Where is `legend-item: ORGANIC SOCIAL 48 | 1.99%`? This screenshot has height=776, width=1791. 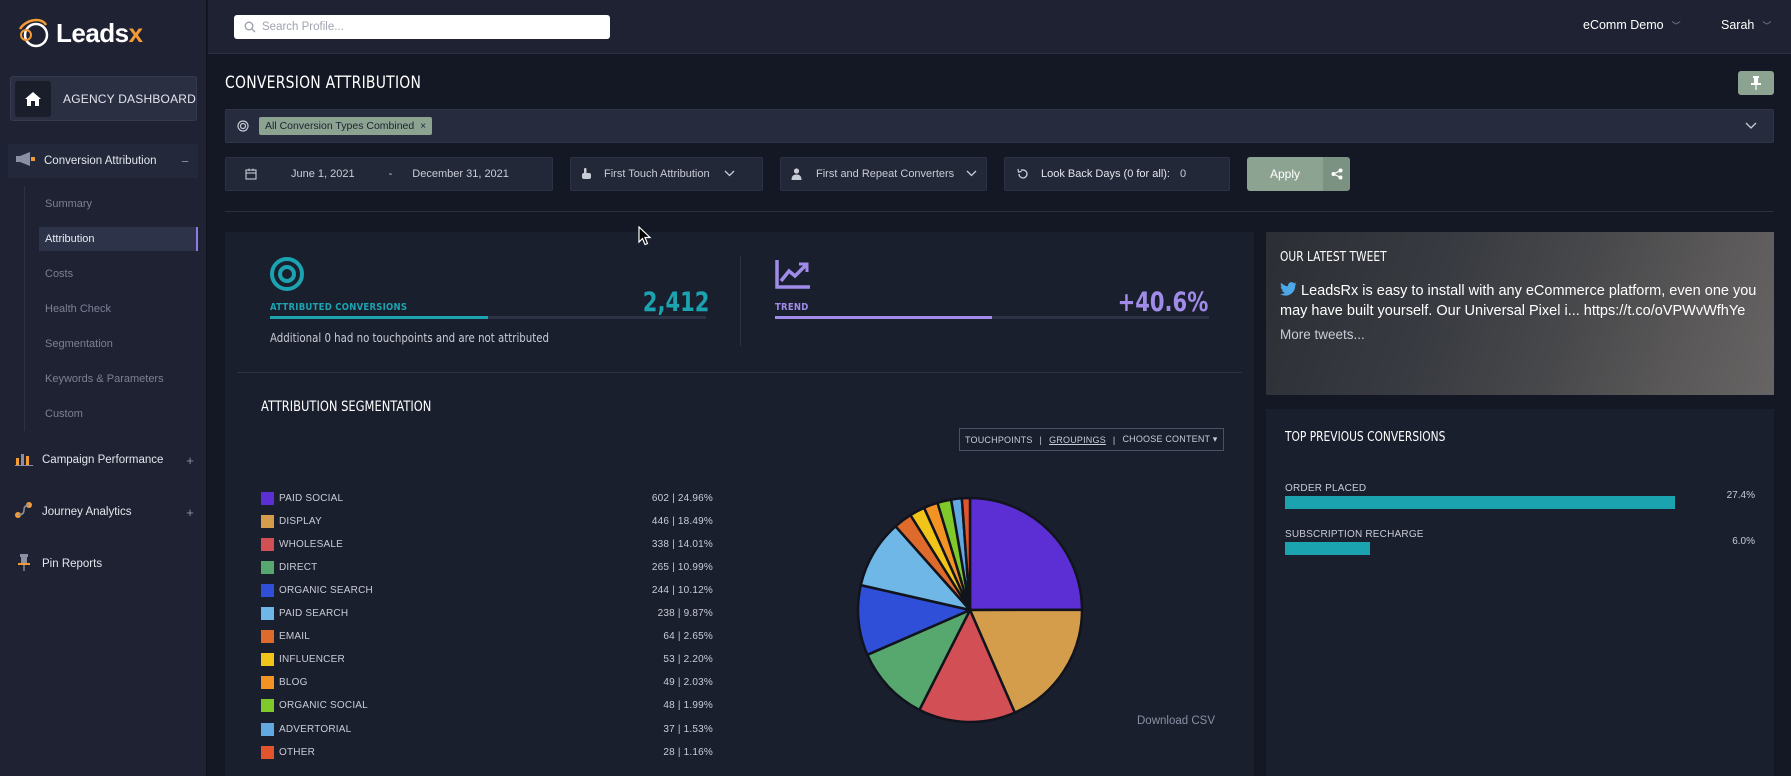
legend-item: ORGANIC SOCIAL 48 | 1.99% is located at coordinates (487, 706).